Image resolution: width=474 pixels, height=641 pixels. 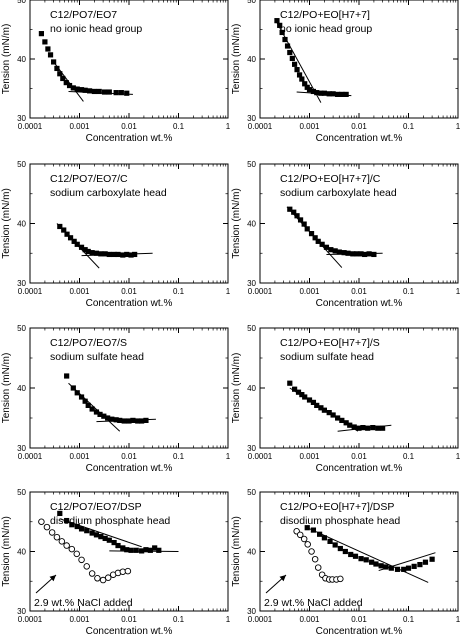 I want to click on x-tick-label: 0.1, so click(x=179, y=619).